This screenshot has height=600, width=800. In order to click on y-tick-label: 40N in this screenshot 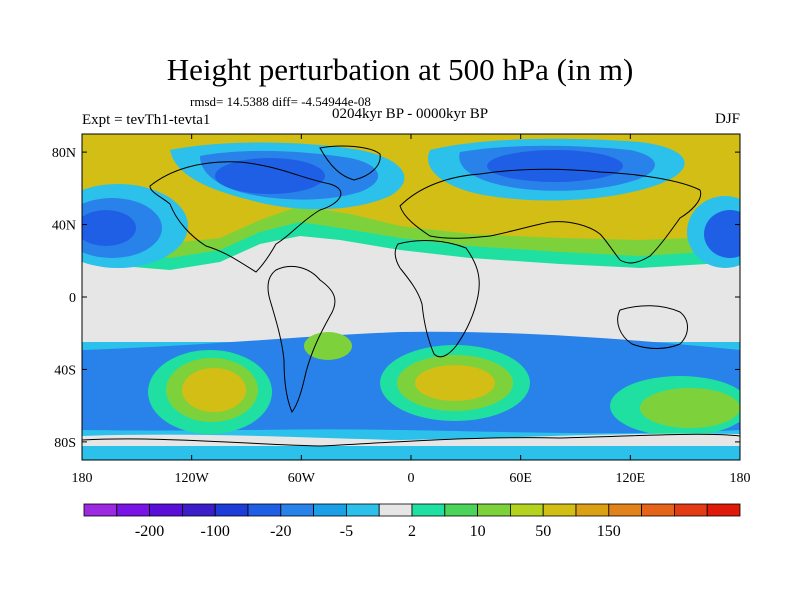, I will do `click(64, 226)`.